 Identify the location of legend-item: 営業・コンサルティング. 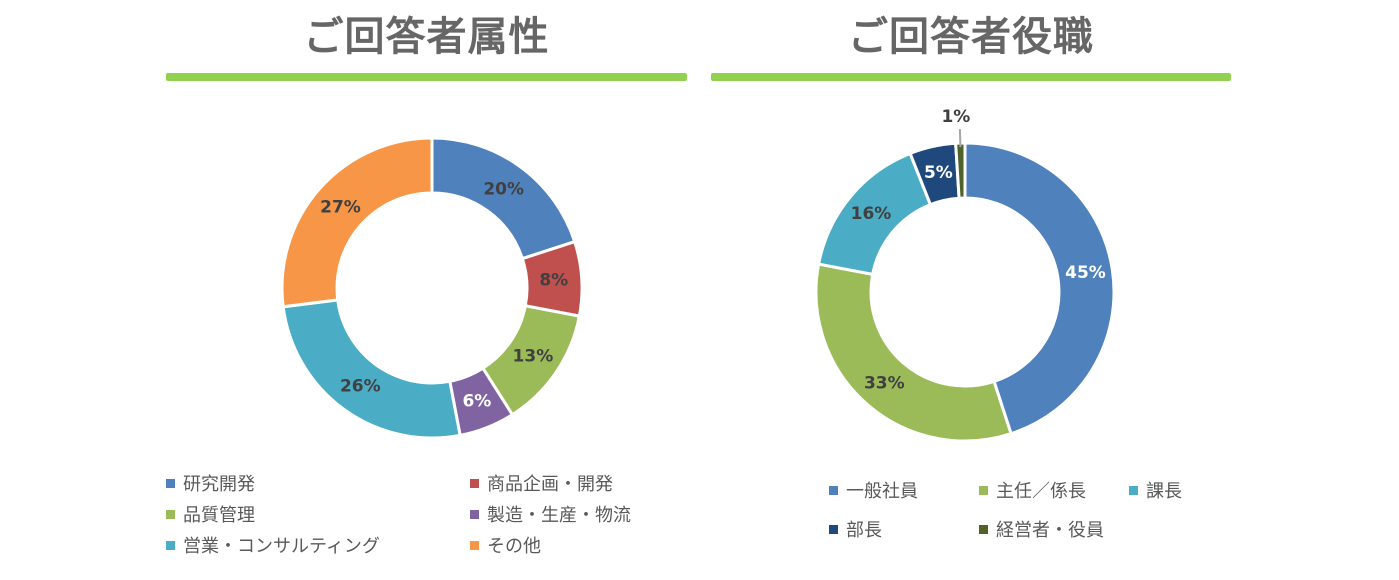
(273, 545).